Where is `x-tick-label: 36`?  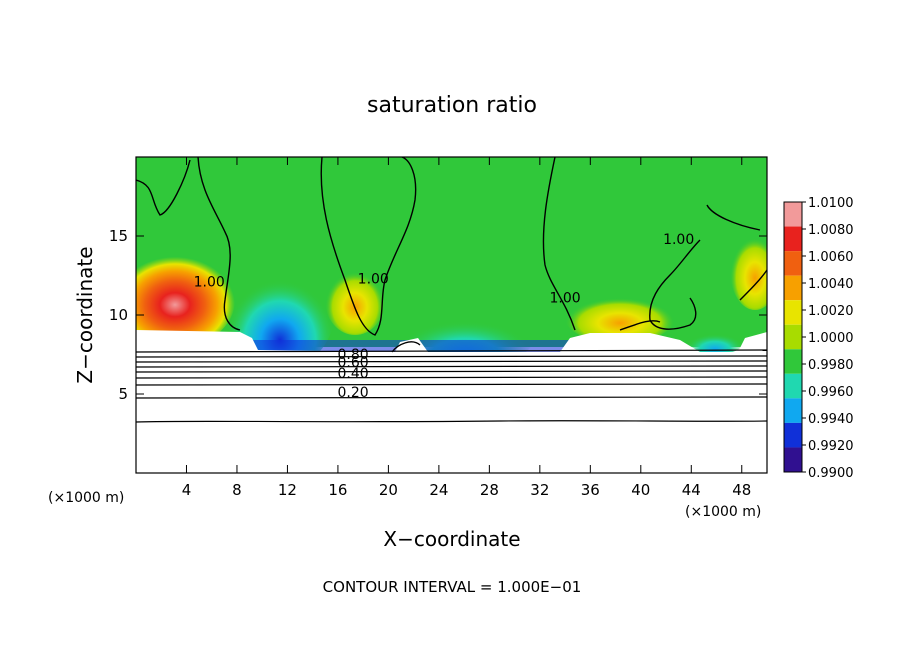 x-tick-label: 36 is located at coordinates (590, 490).